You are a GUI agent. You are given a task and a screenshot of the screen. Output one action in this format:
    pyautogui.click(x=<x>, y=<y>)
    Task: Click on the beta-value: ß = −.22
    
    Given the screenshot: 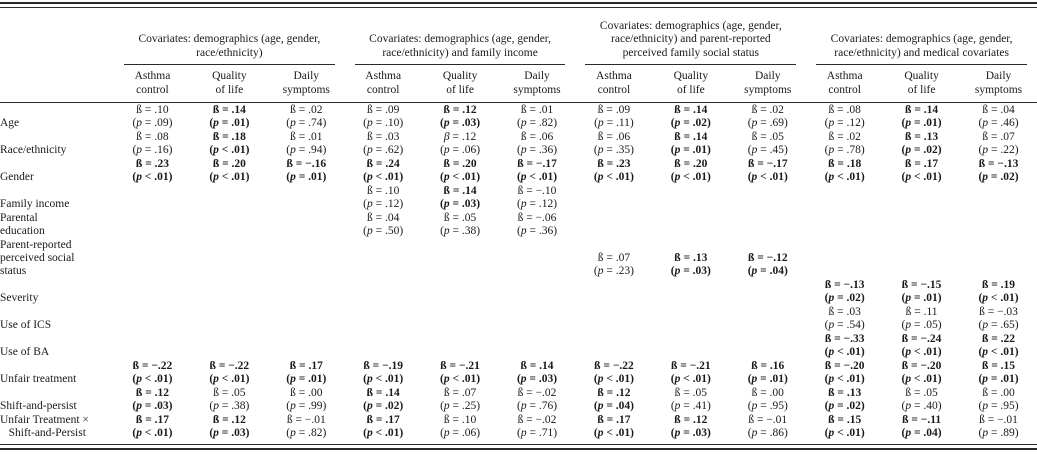 What is the action you would take?
    pyautogui.click(x=614, y=366)
    